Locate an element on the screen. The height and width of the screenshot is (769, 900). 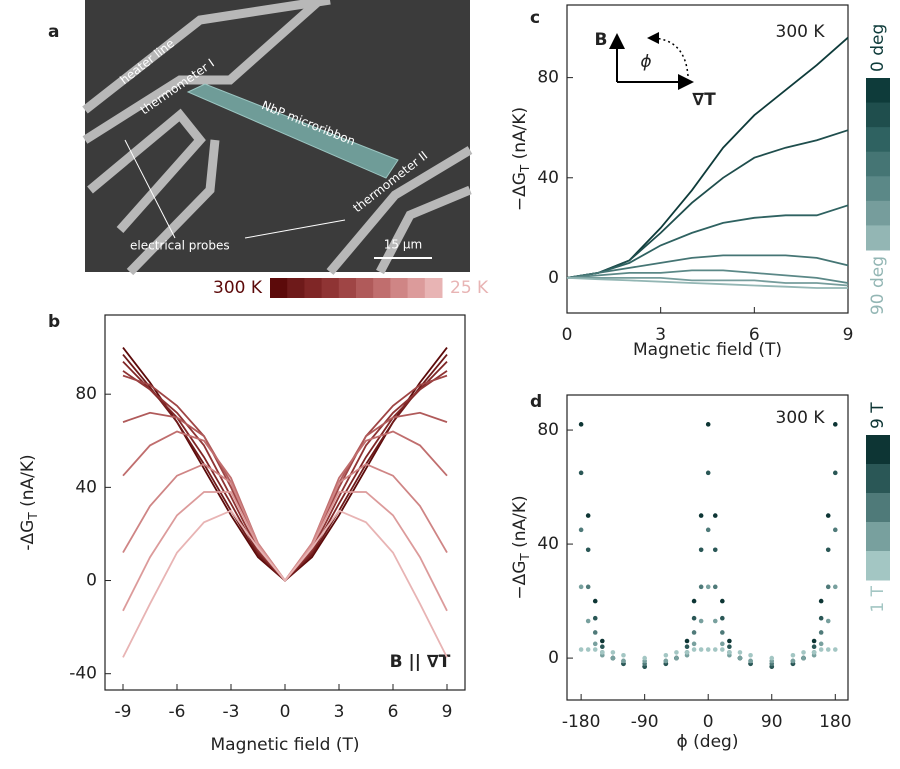
colorbar-label: 90 deg is located at coordinates (878, 285).